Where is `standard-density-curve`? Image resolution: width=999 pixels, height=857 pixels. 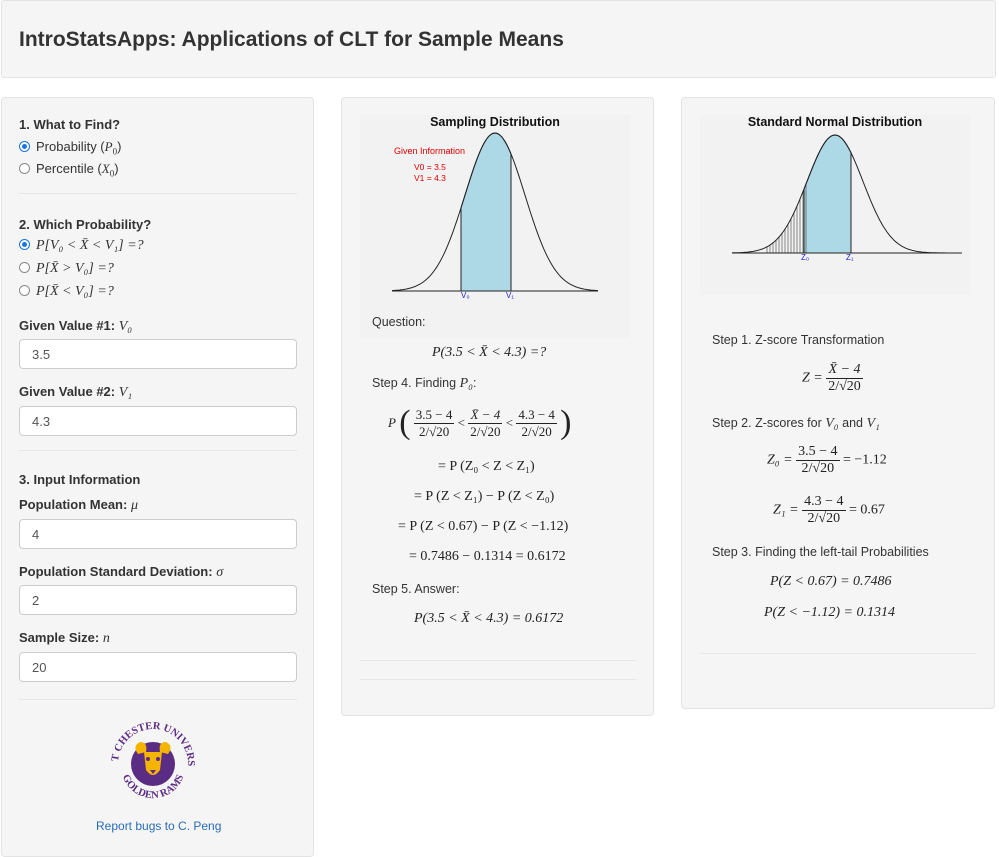 standard-density-curve is located at coordinates (846, 194).